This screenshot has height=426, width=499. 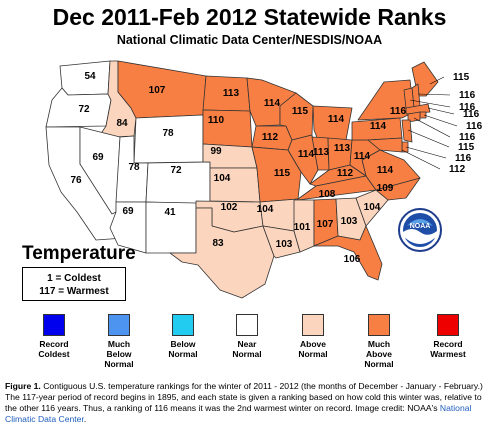 What do you see at coordinates (327, 194) in the screenshot?
I see `rank-label-tn: 108` at bounding box center [327, 194].